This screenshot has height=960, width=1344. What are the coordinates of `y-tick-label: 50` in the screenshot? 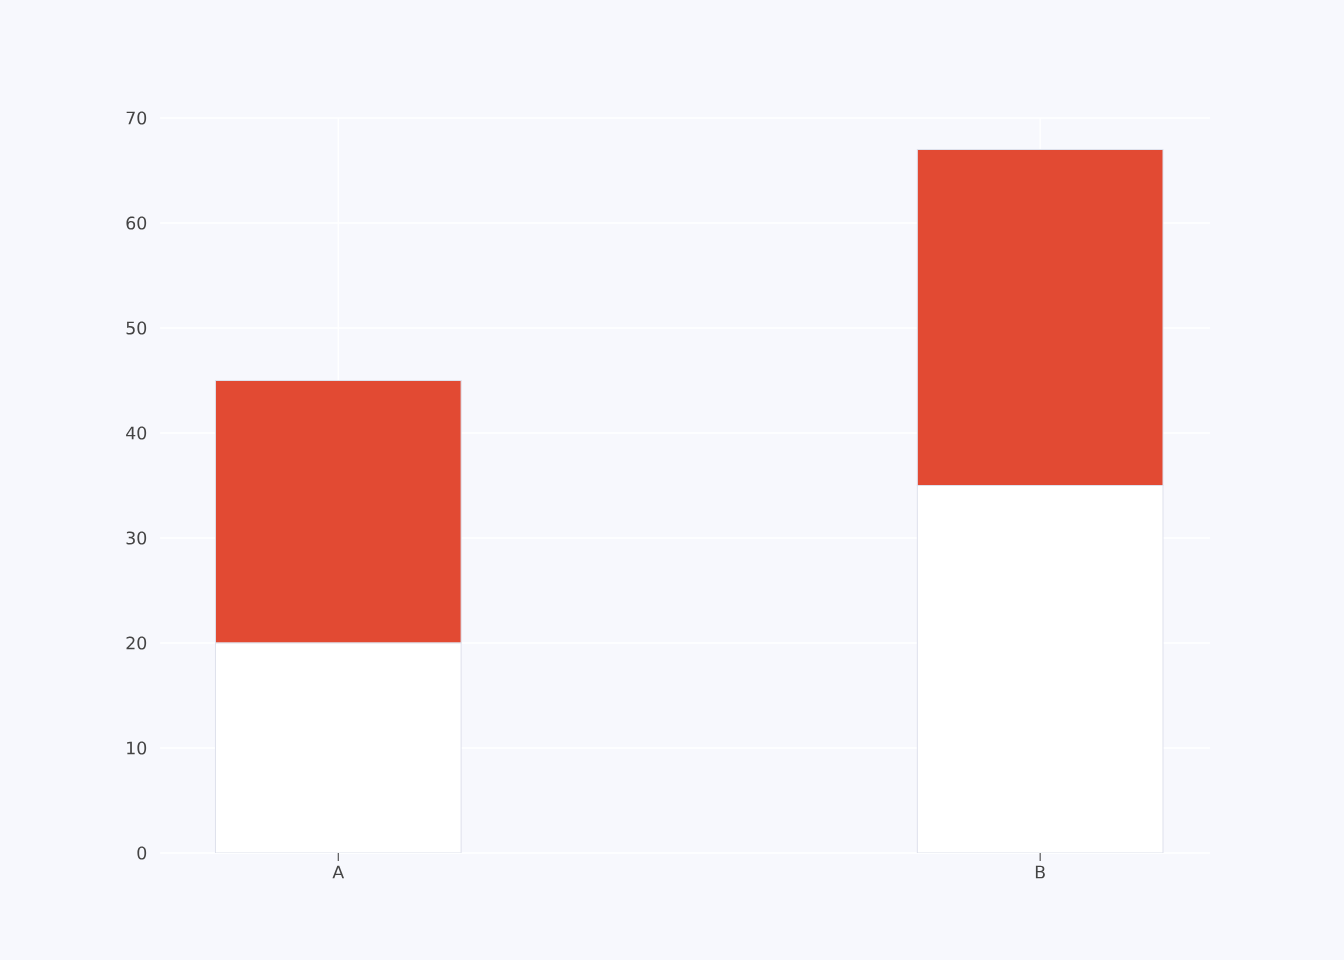 It's located at (136, 328).